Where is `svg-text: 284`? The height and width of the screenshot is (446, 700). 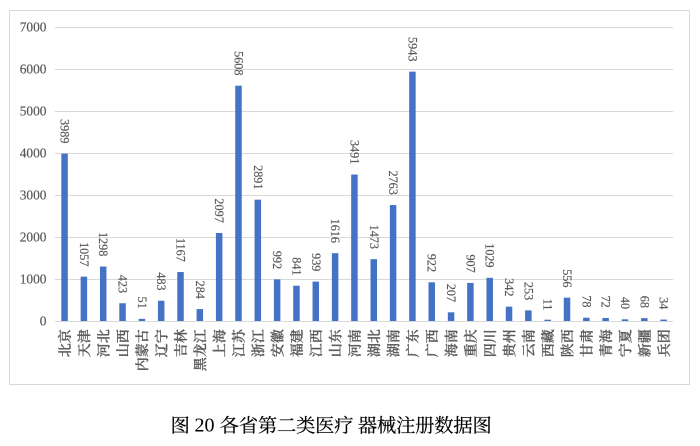 svg-text: 284 is located at coordinates (200, 290).